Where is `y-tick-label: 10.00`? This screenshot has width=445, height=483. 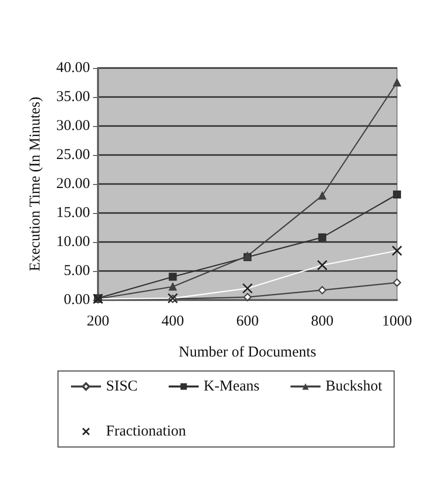 y-tick-label: 10.00 is located at coordinates (73, 242).